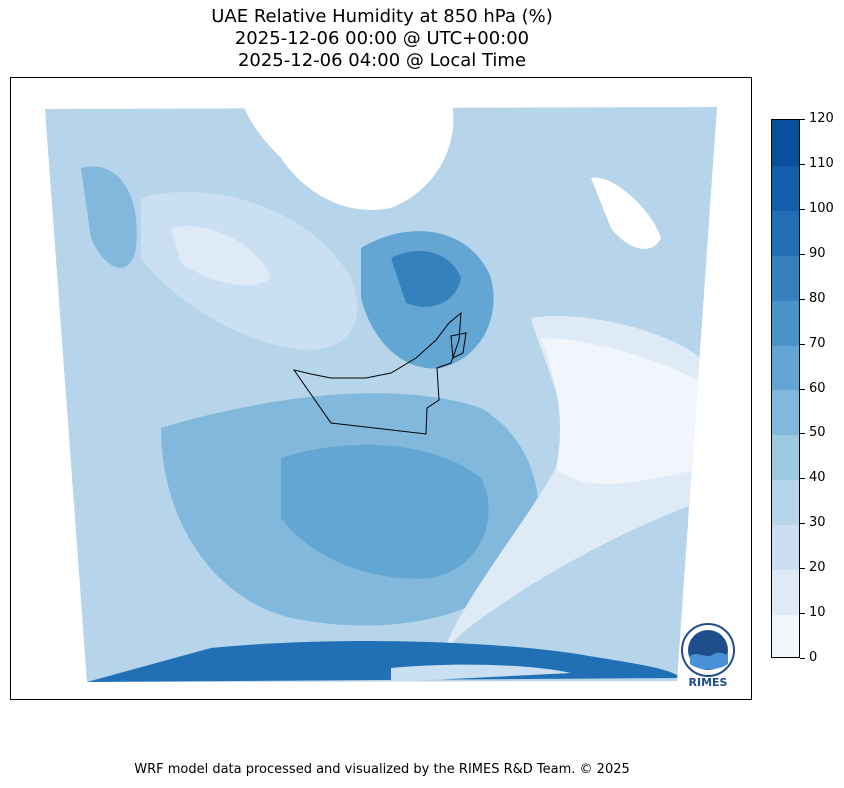  Describe the element at coordinates (817, 568) in the screenshot. I see `colorbar-tick-label: 20` at that location.